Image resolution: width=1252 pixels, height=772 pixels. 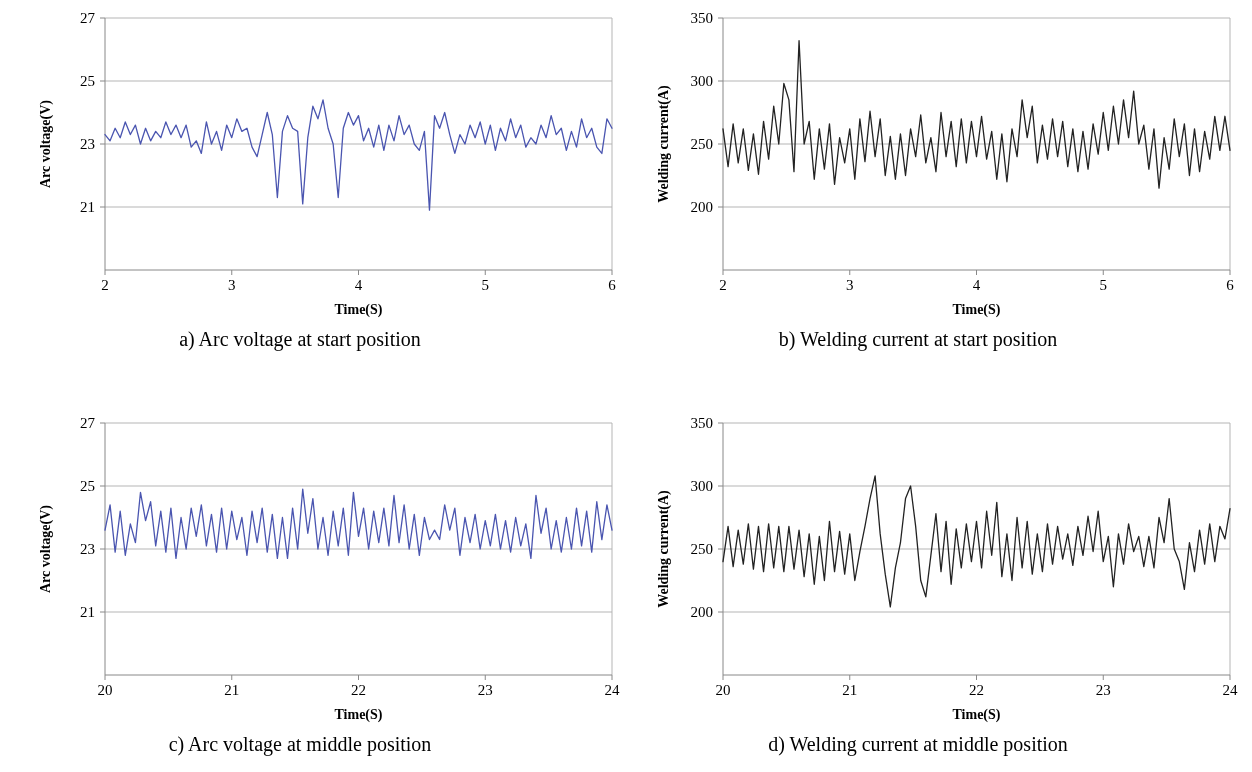 What do you see at coordinates (300, 744) in the screenshot?
I see `text: c) Arc voltage at middle position` at bounding box center [300, 744].